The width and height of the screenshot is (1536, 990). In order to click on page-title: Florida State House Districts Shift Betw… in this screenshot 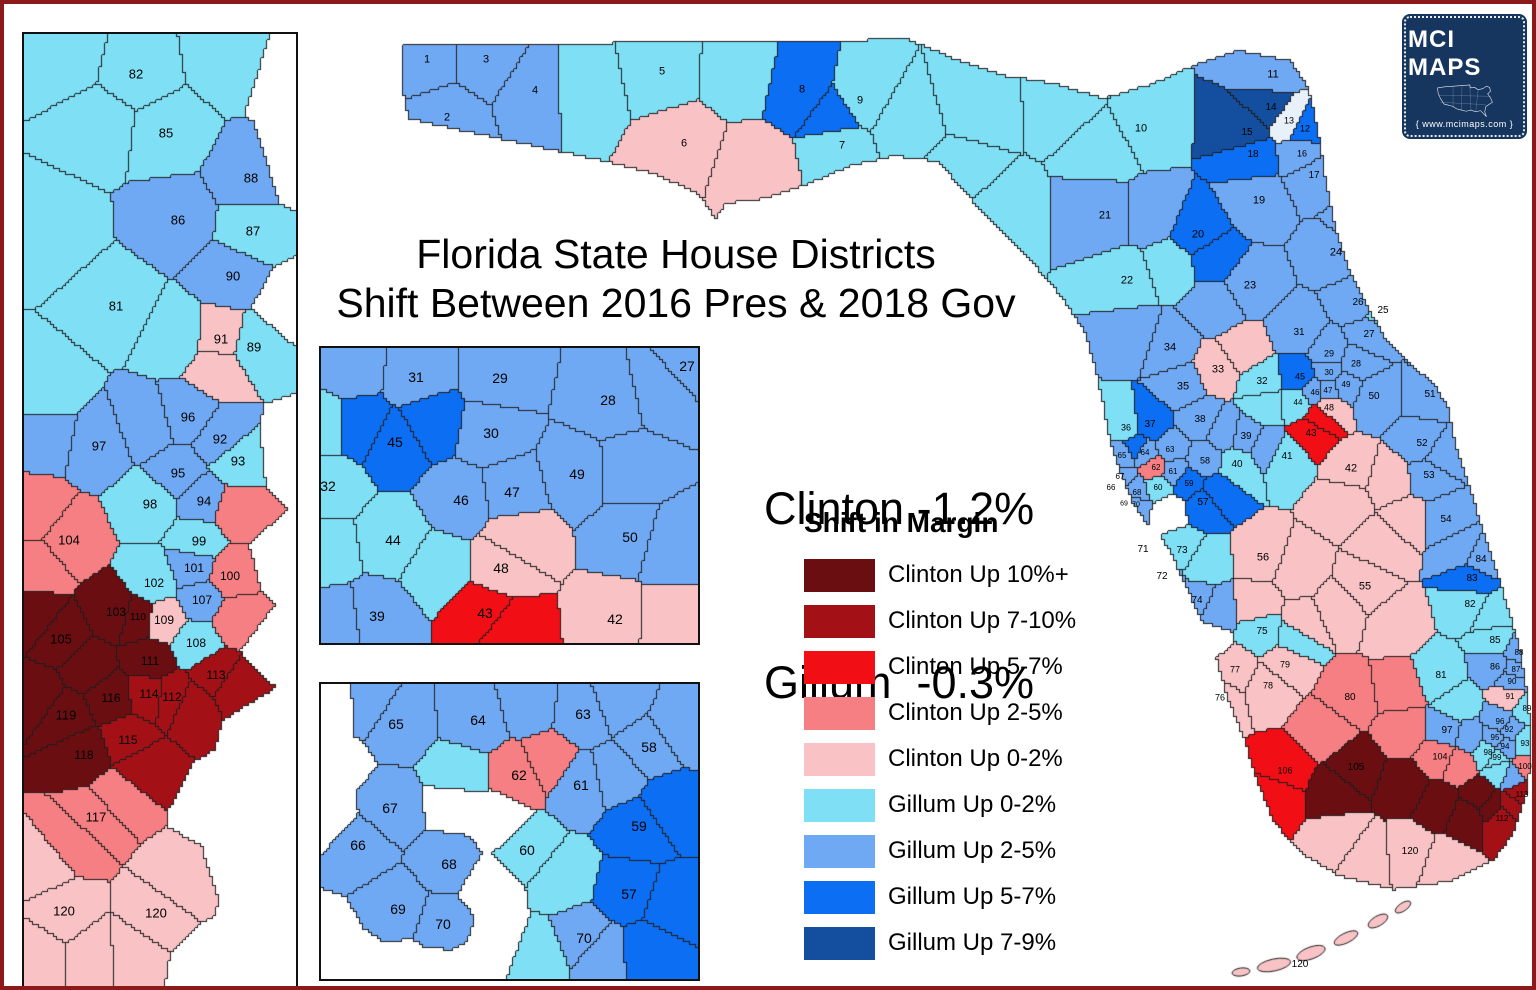, I will do `click(676, 279)`.